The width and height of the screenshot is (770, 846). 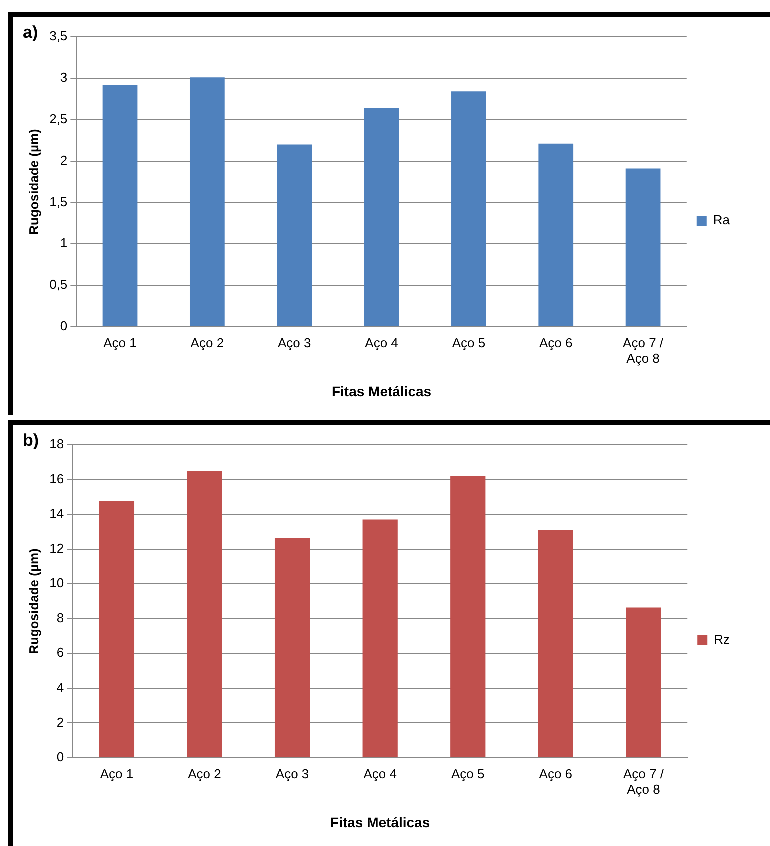 I want to click on y-tick-label: 1, so click(x=64, y=243).